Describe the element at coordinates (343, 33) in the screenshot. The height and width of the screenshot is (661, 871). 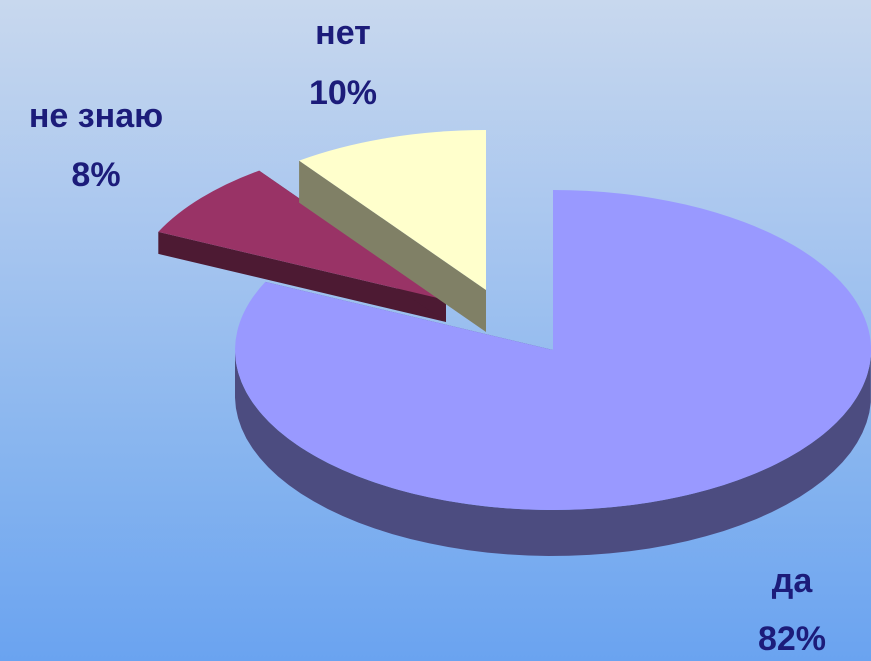
I see `slice-label-no-name: нет` at that location.